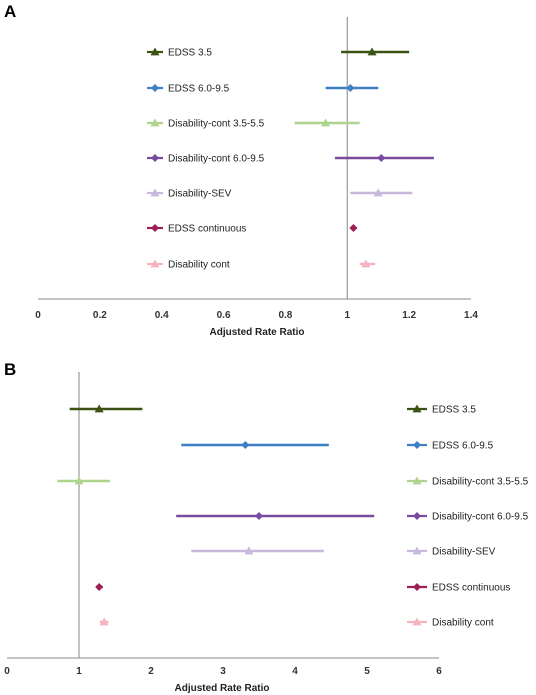 This screenshot has width=536, height=695. I want to click on panel-a-legend-label: EDSS 3.5, so click(190, 53).